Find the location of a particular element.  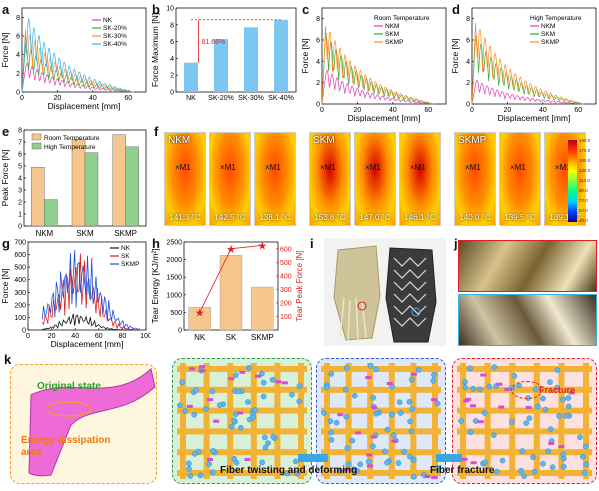

a-y-tick-label: 2 is located at coordinates (18, 74).